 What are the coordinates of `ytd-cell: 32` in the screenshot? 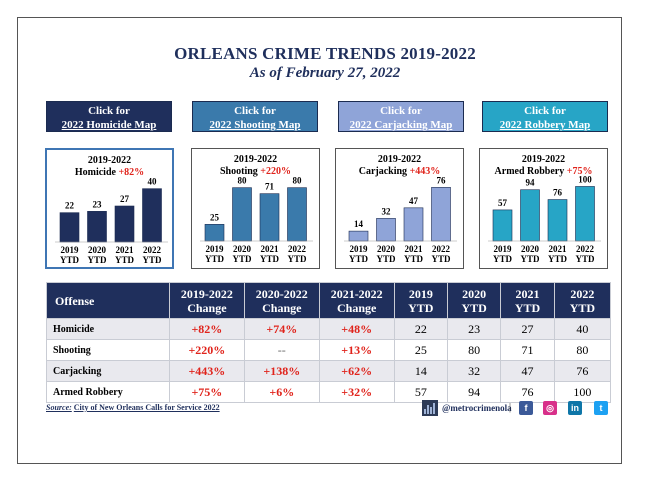 It's located at (474, 371).